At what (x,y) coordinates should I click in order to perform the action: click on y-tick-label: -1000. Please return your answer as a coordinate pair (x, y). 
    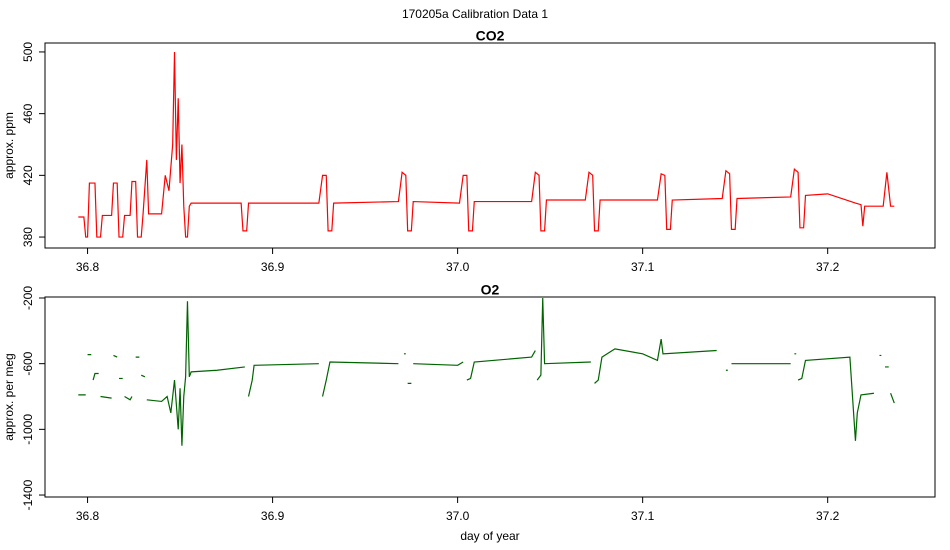
    Looking at the image, I should click on (28, 429).